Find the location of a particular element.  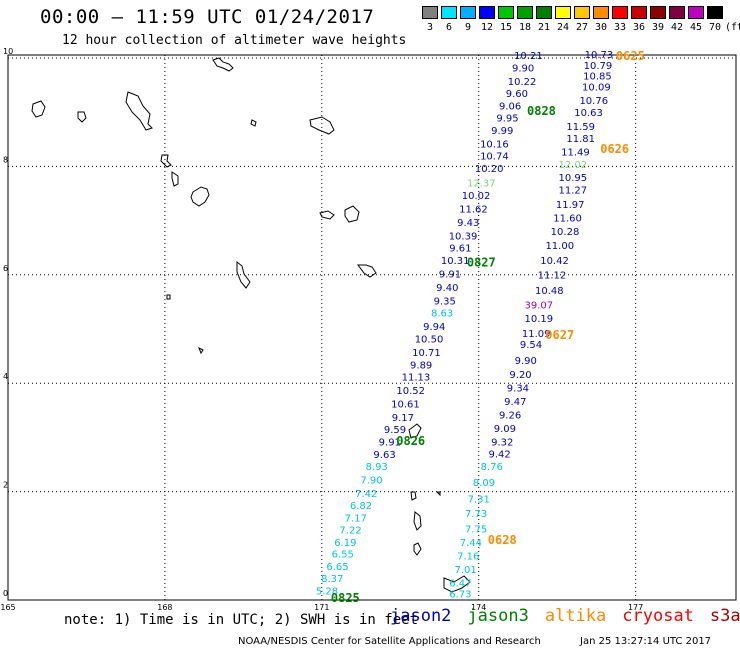

y-tick-label: 0 is located at coordinates (5, 593).